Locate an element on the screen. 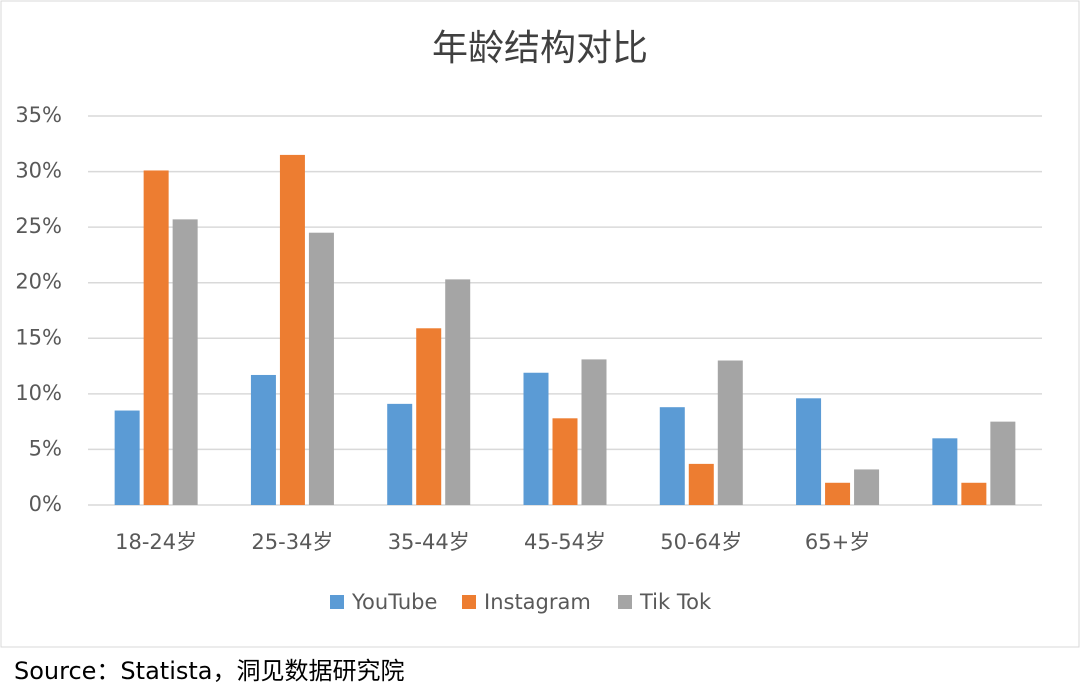 This screenshot has height=696, width=1080. legend-label: Tik Tok is located at coordinates (675, 602).